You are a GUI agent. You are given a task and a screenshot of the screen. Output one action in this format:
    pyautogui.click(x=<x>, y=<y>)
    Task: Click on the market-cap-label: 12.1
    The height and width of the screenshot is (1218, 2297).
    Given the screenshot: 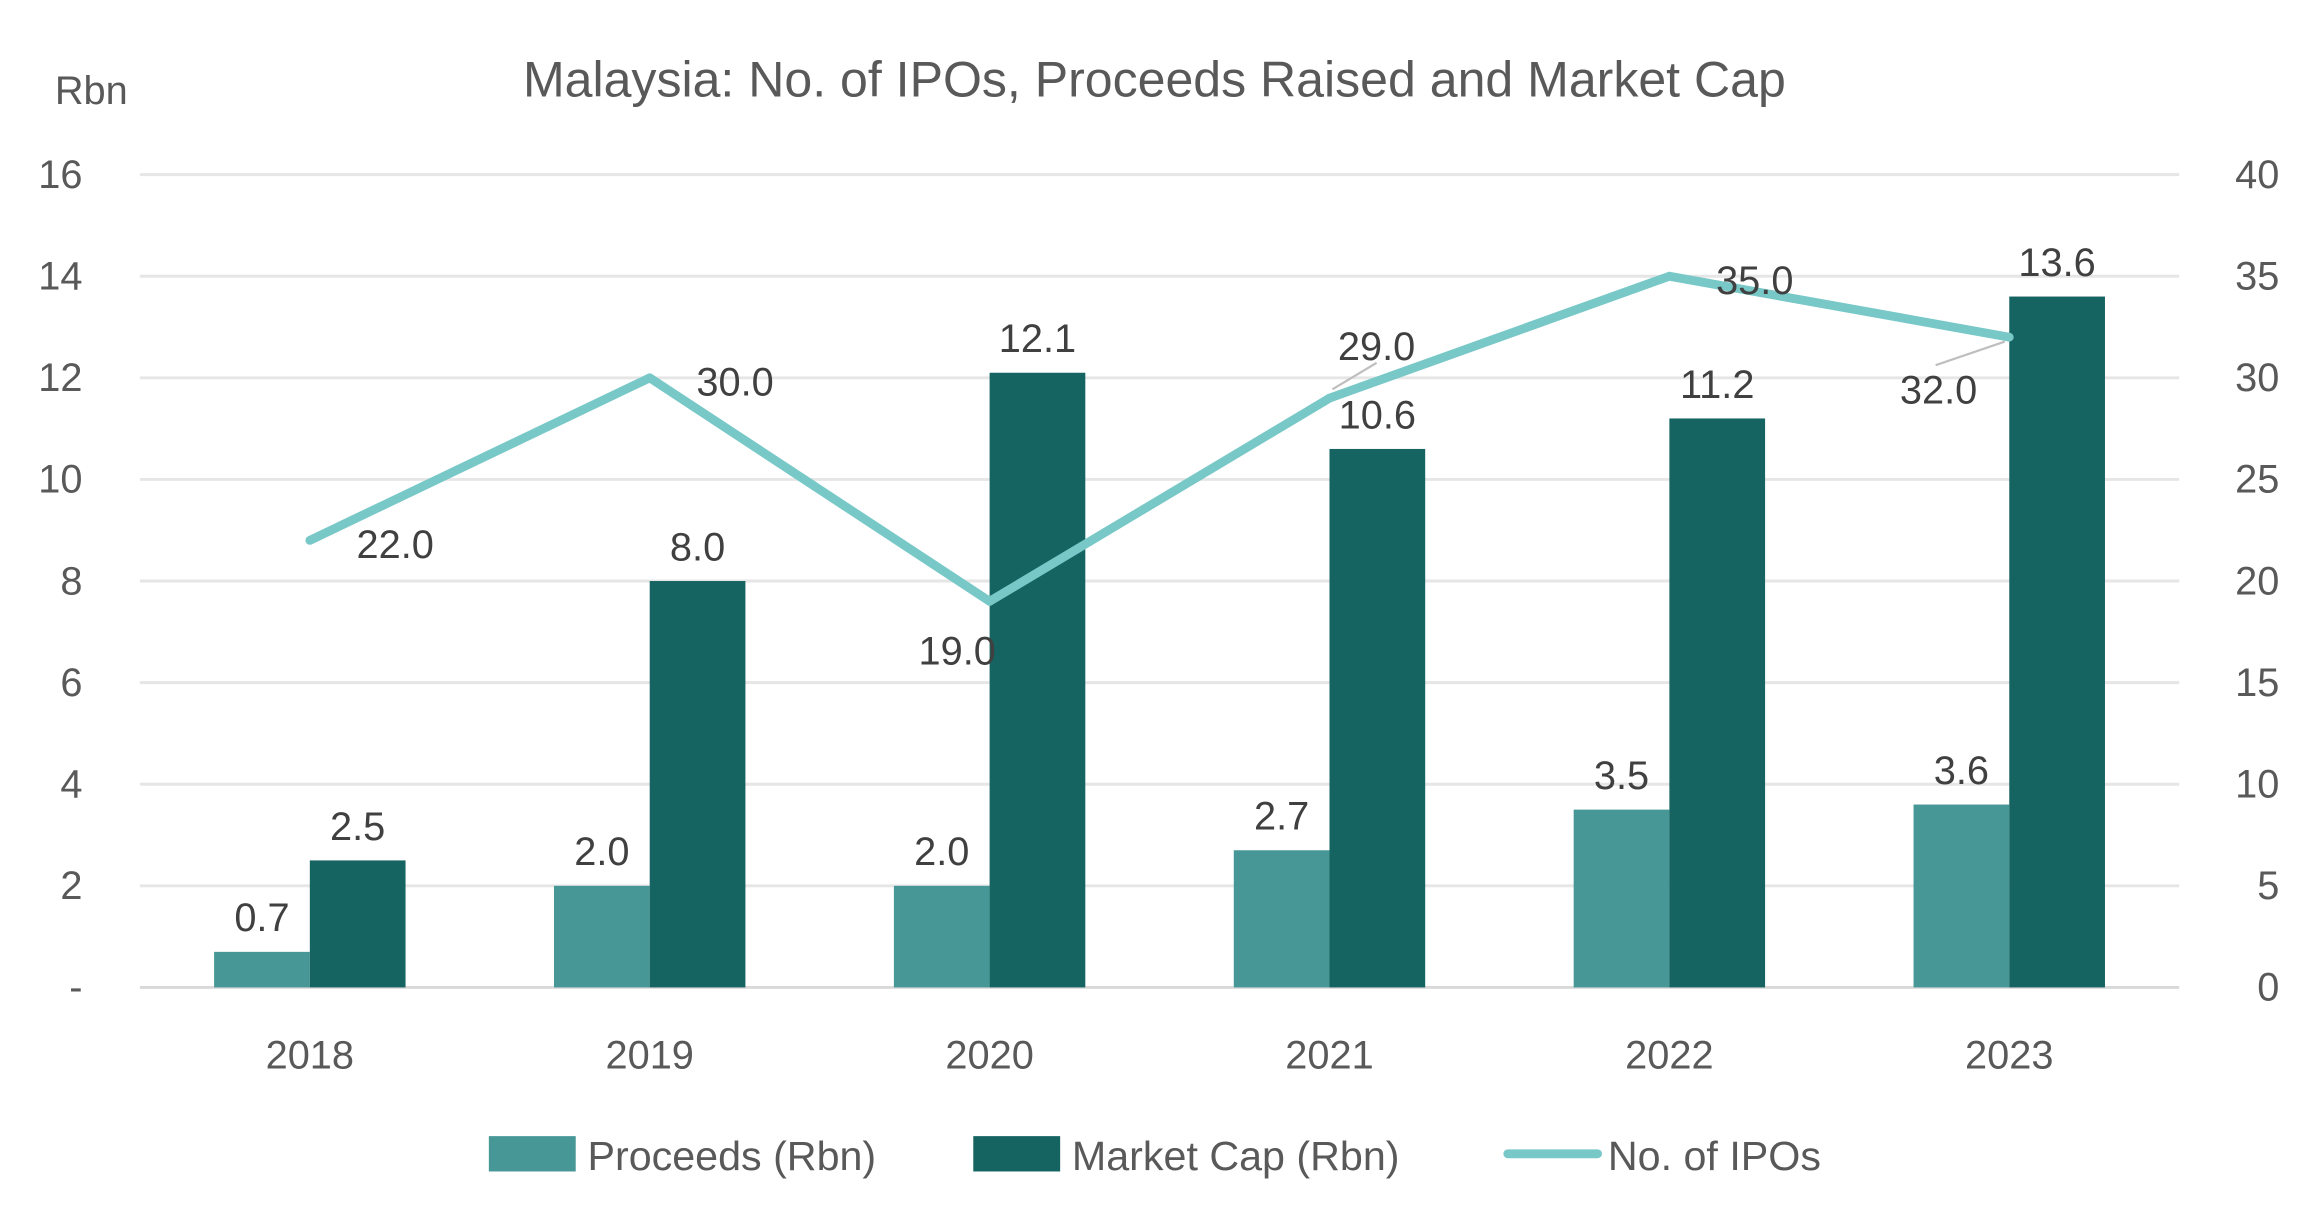 What is the action you would take?
    pyautogui.click(x=1037, y=339)
    